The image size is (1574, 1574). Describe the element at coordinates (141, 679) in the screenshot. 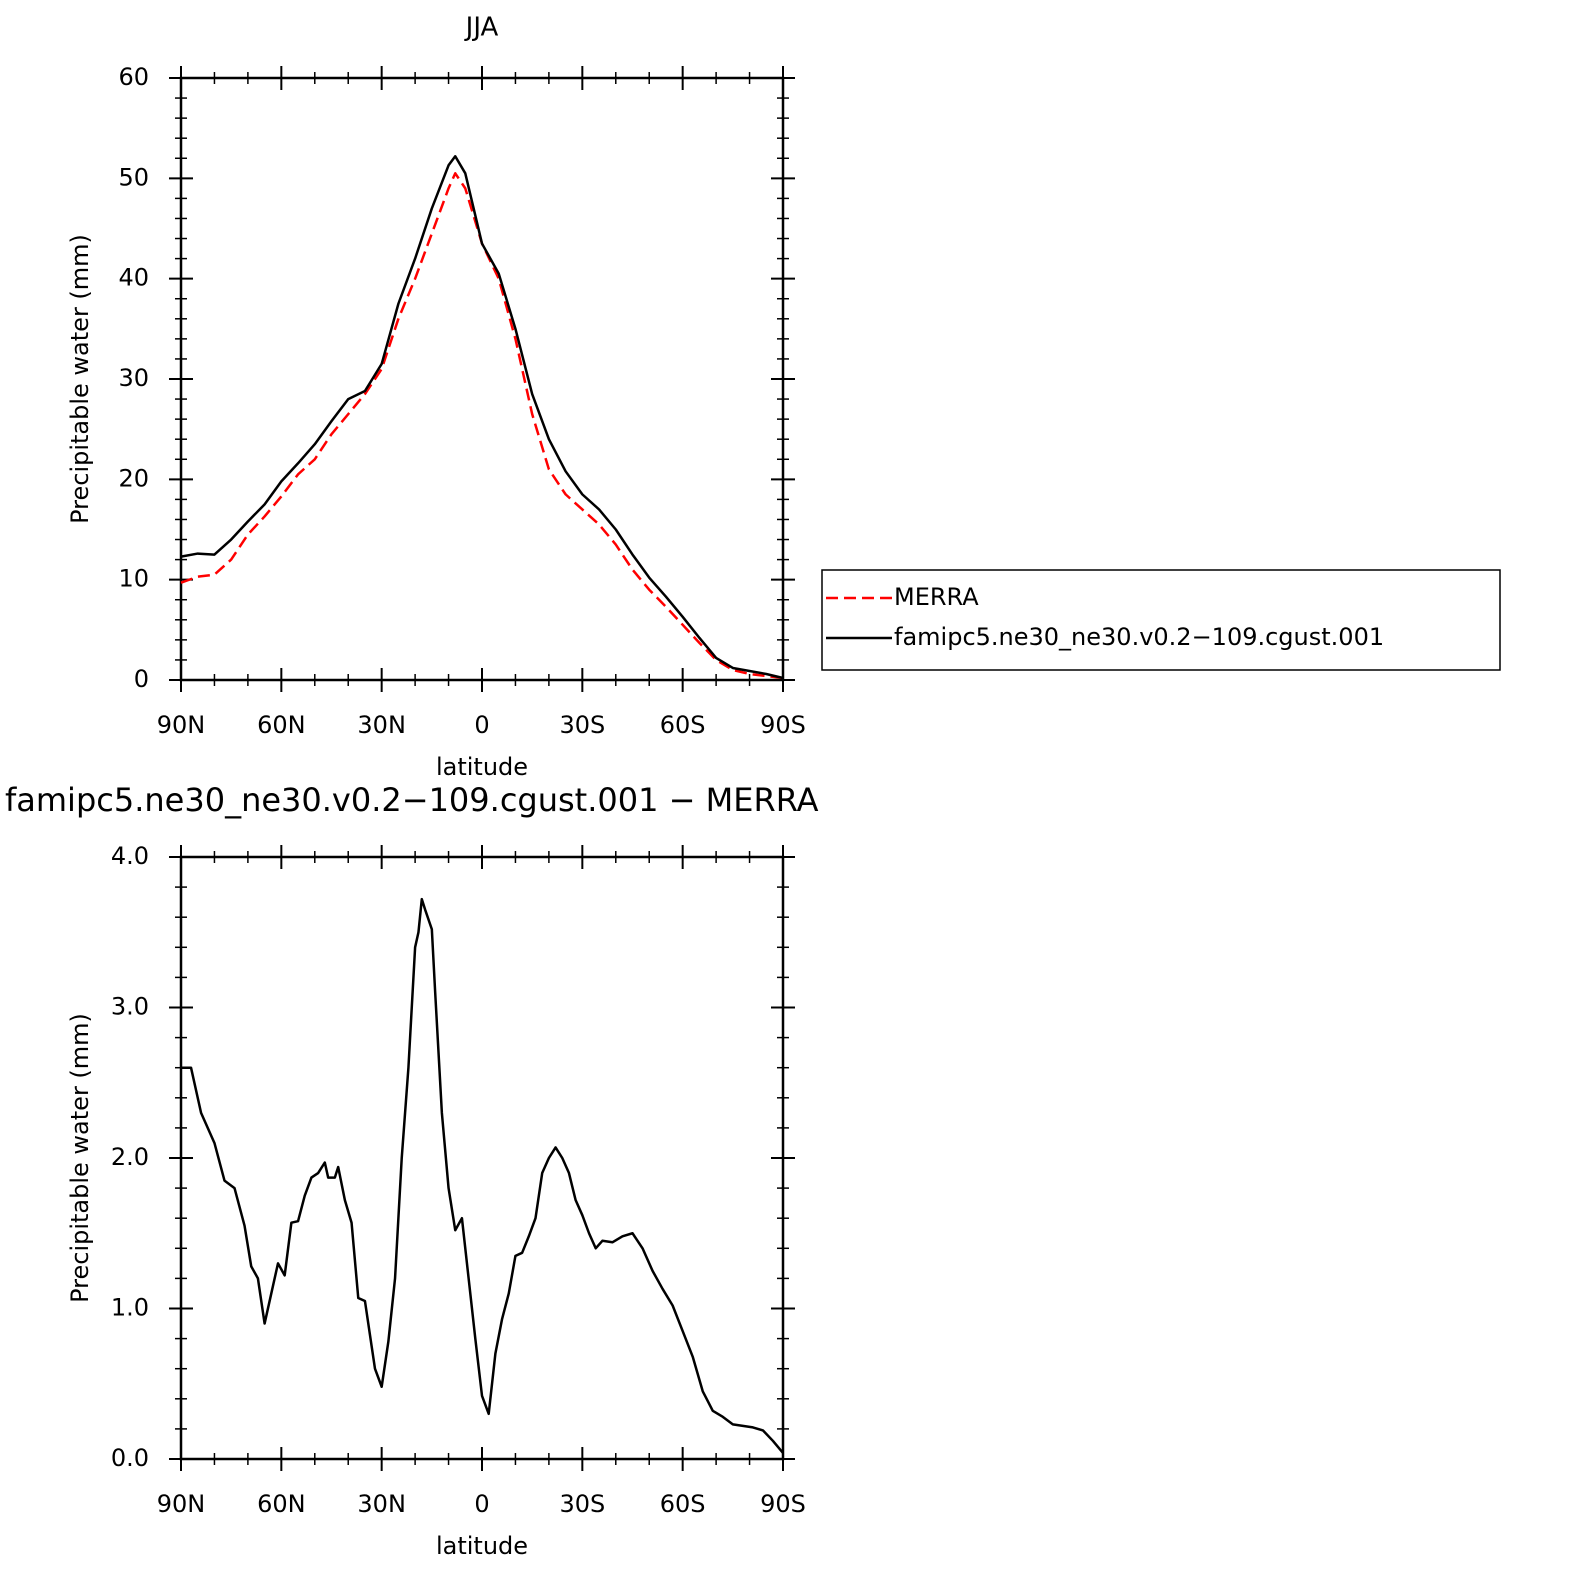

I see `y-tick-label: 0` at that location.